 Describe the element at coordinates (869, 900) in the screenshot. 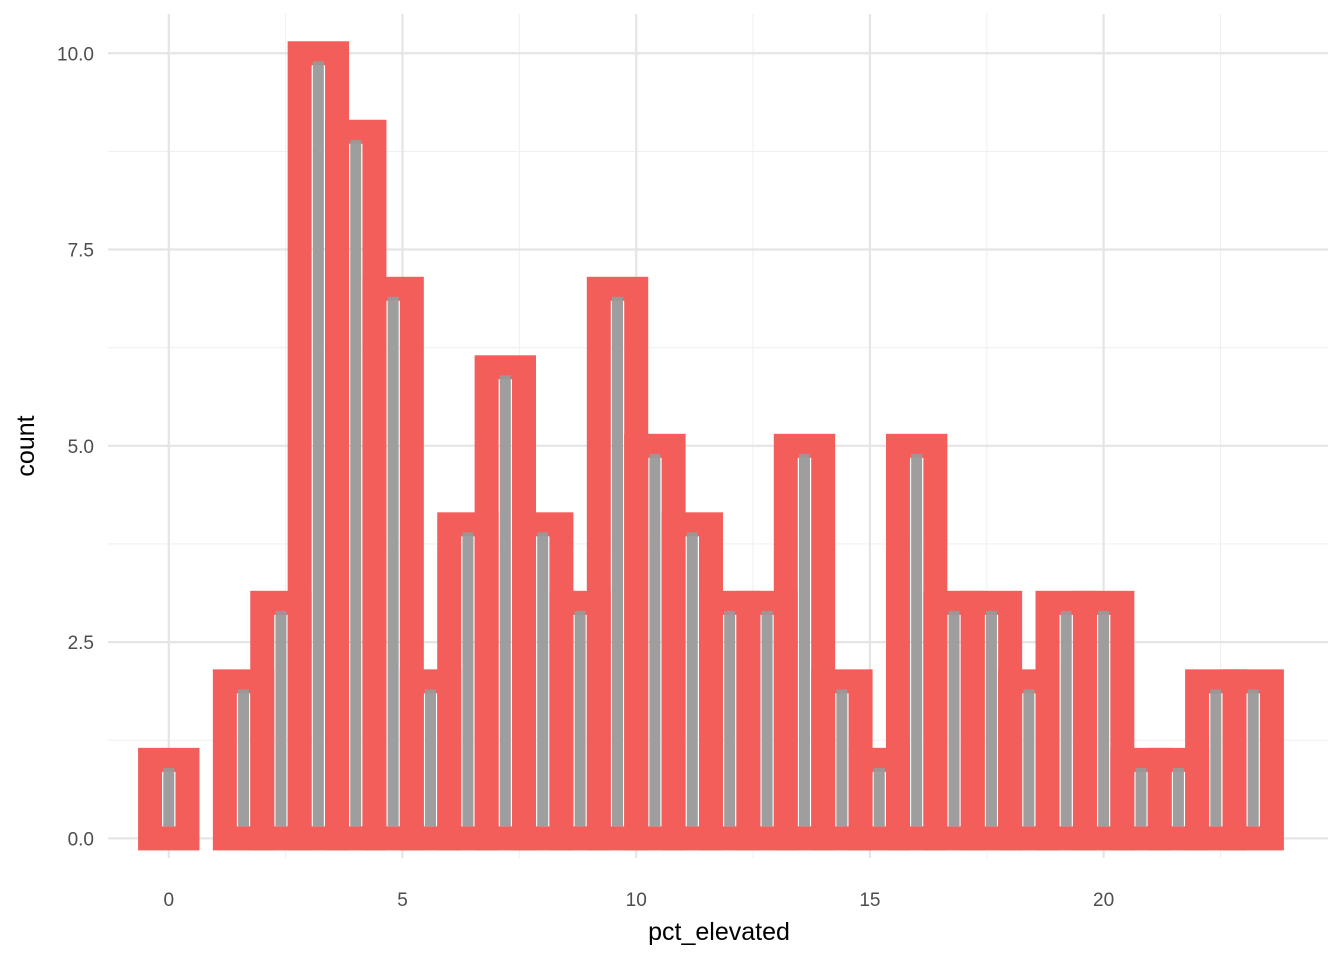

I see `x-tick-label: 15` at that location.